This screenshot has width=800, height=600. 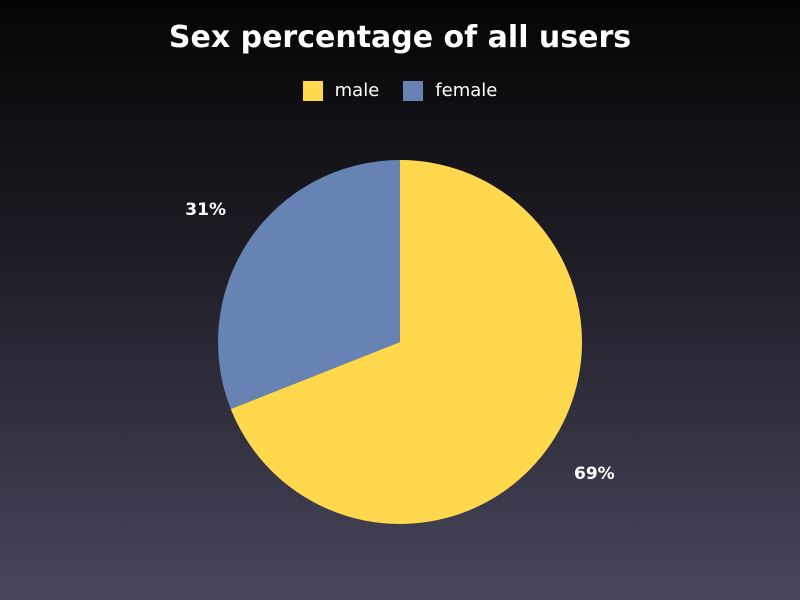 What do you see at coordinates (594, 474) in the screenshot?
I see `pie-label-male: 69%` at bounding box center [594, 474].